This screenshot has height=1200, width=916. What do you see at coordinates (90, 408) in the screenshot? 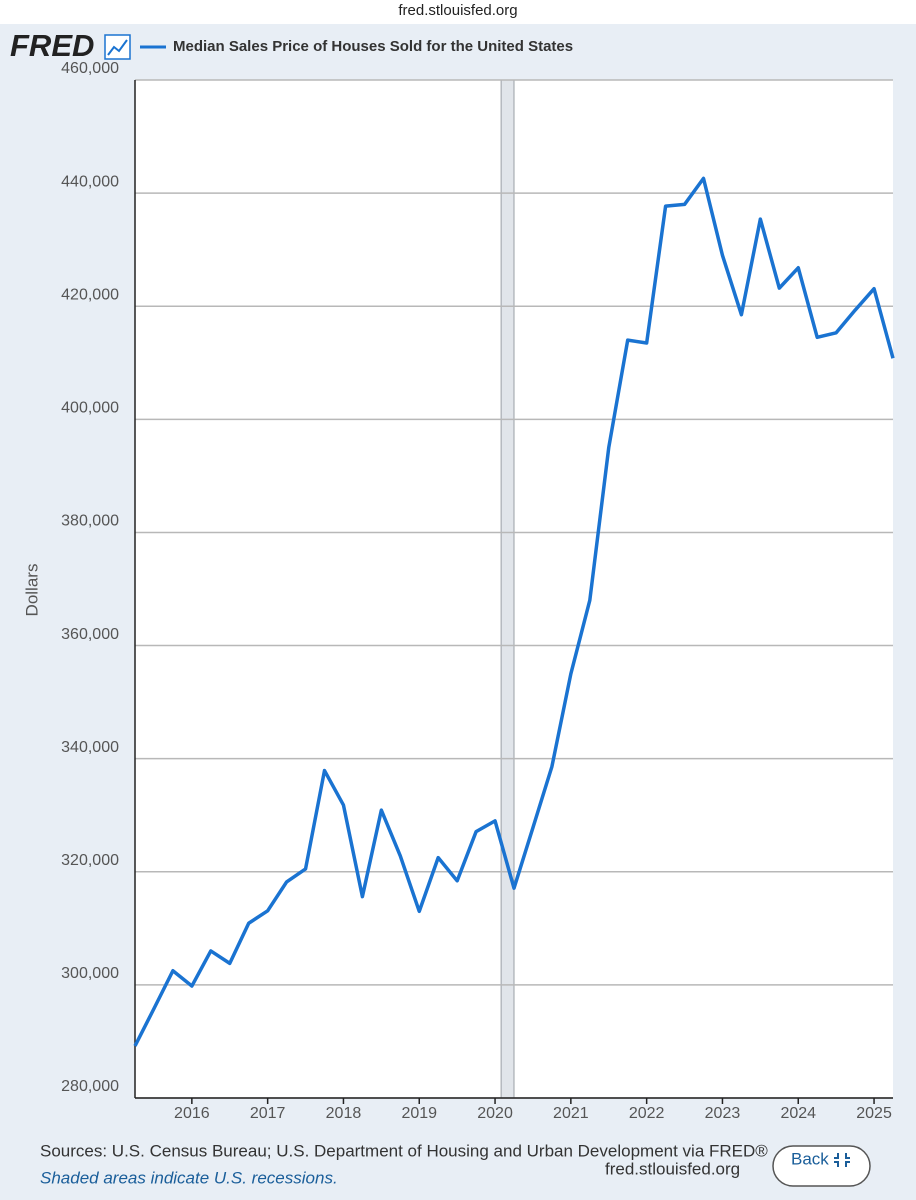
I see `y-tick-label: 400,000` at bounding box center [90, 408].